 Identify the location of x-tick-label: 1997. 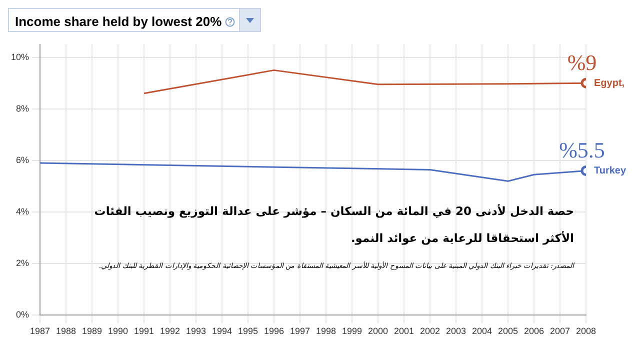
(300, 331).